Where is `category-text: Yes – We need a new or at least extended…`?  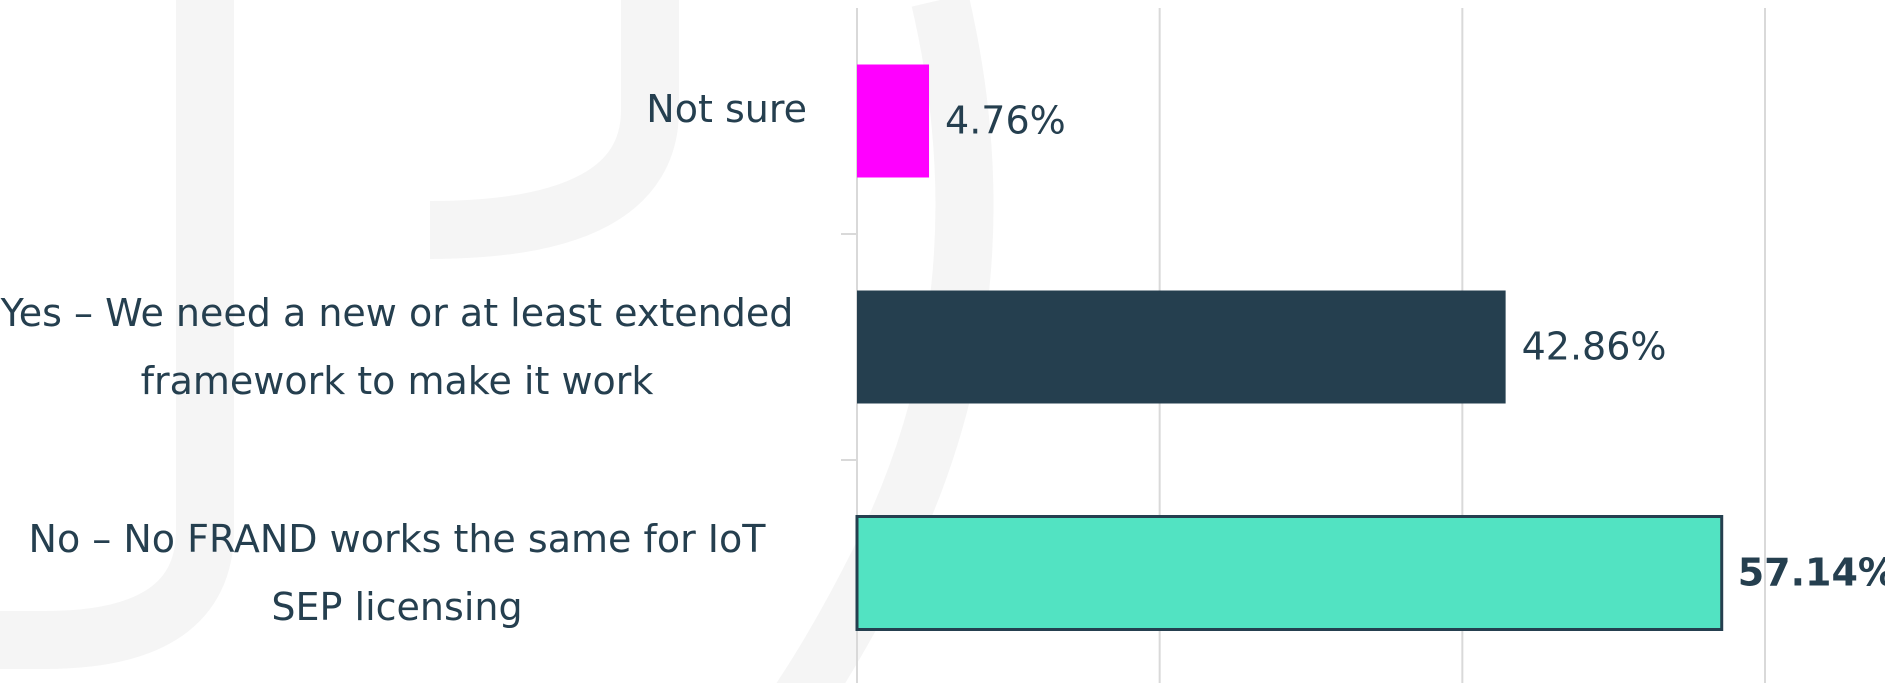 category-text: Yes – We need a new or at least extended… is located at coordinates (397, 347).